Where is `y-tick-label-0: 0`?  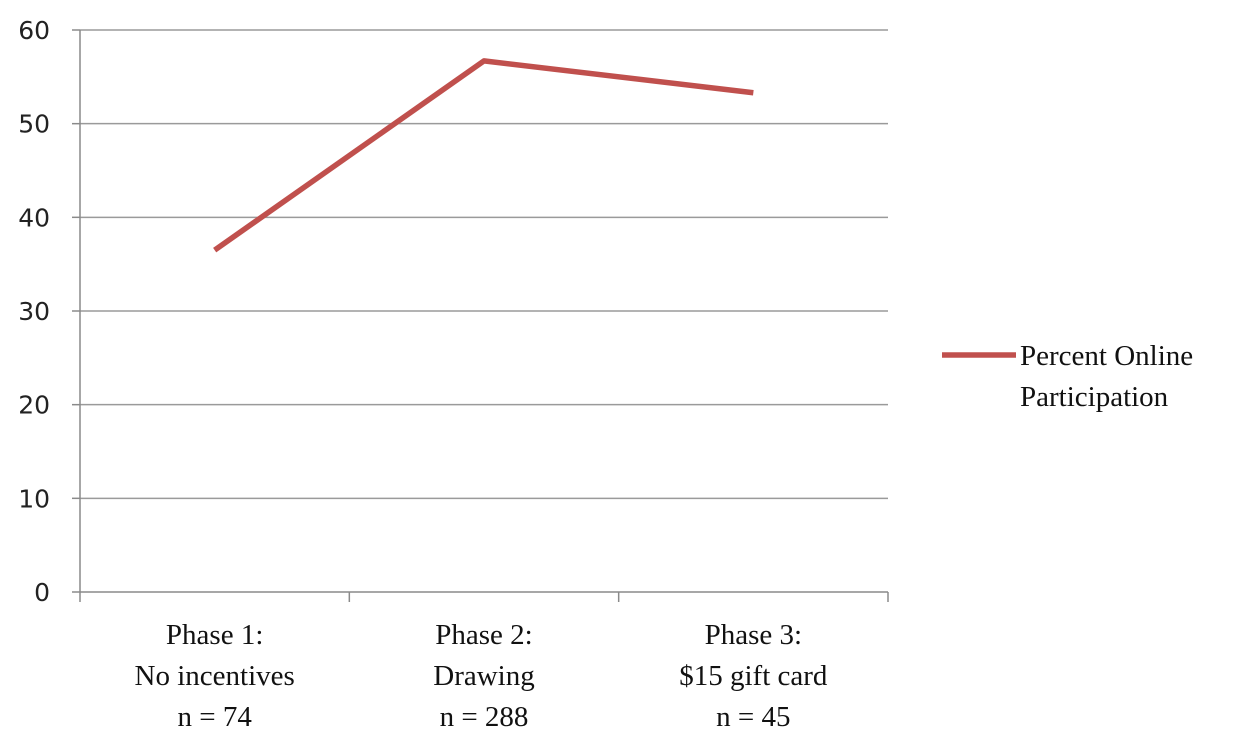
y-tick-label-0: 0 is located at coordinates (42, 592).